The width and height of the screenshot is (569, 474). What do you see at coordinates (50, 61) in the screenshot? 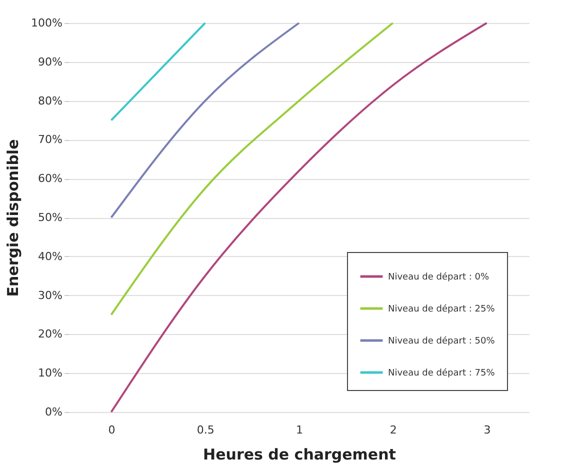
I see `y-tick-label: 90%` at bounding box center [50, 61].